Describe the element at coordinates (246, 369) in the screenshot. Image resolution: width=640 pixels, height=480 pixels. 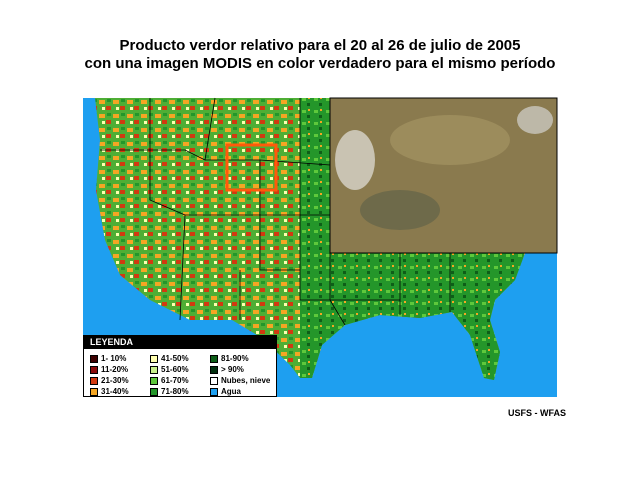
I see `legend-item: > 90%` at that location.